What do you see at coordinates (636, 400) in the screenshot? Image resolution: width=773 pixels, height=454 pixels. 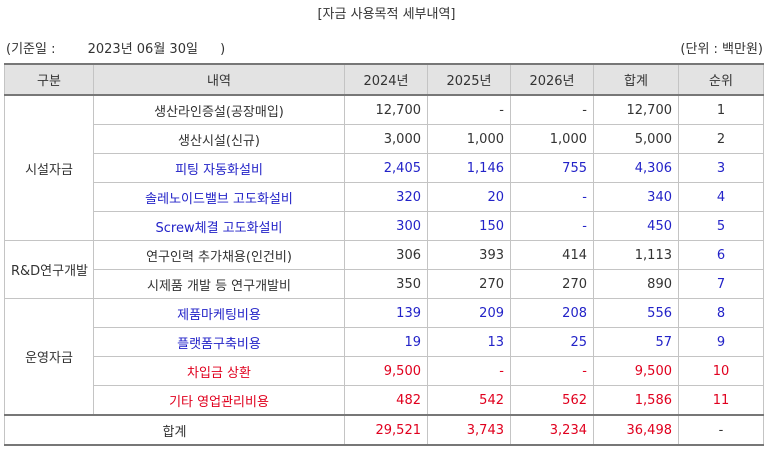 I see `cell-total: 1,586` at bounding box center [636, 400].